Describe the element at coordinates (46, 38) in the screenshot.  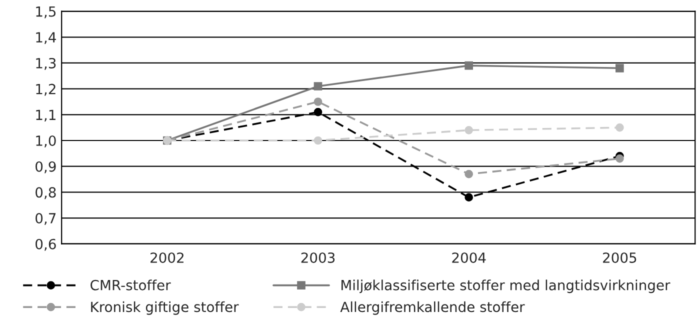
I see `y-tick-label: 1,4` at that location.